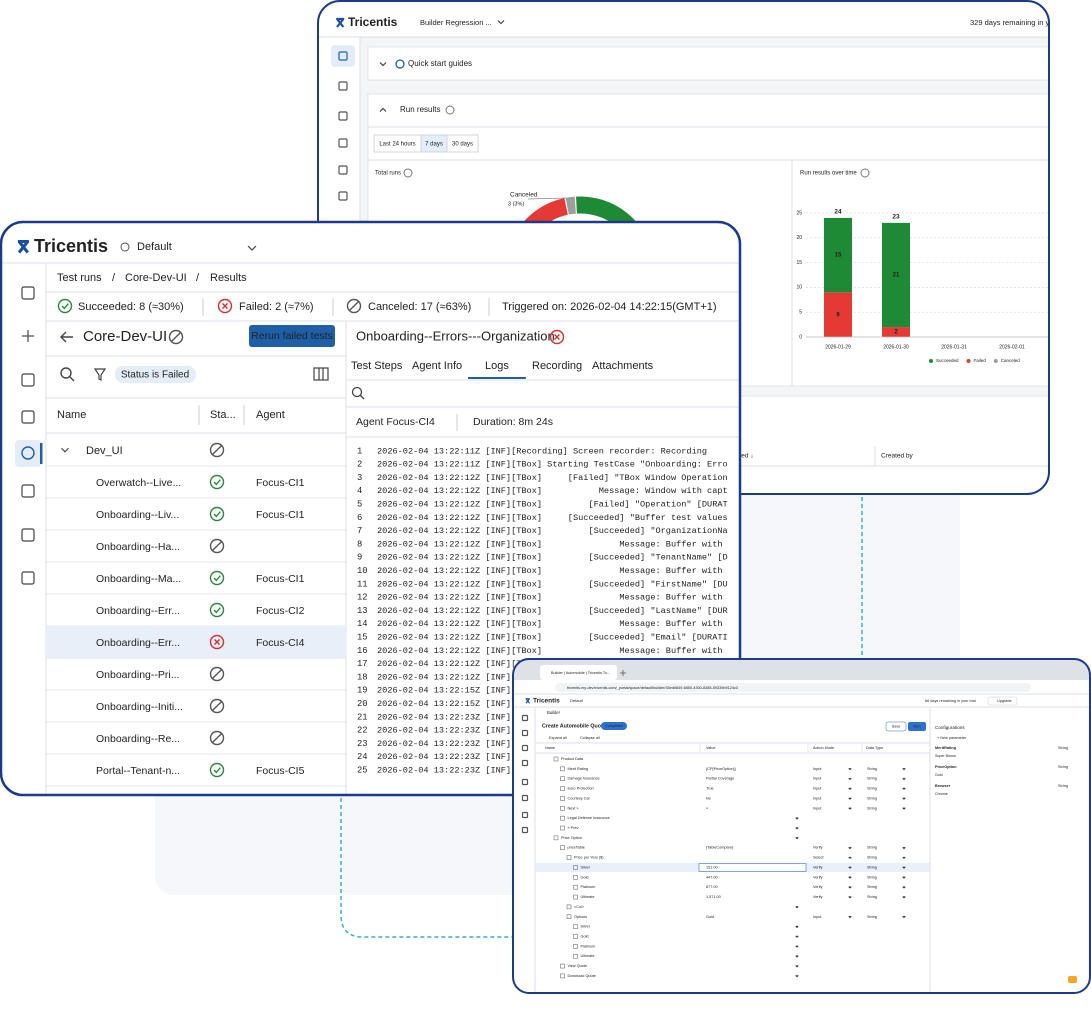  What do you see at coordinates (623, 366) in the screenshot?
I see `tab: Attachments` at bounding box center [623, 366].